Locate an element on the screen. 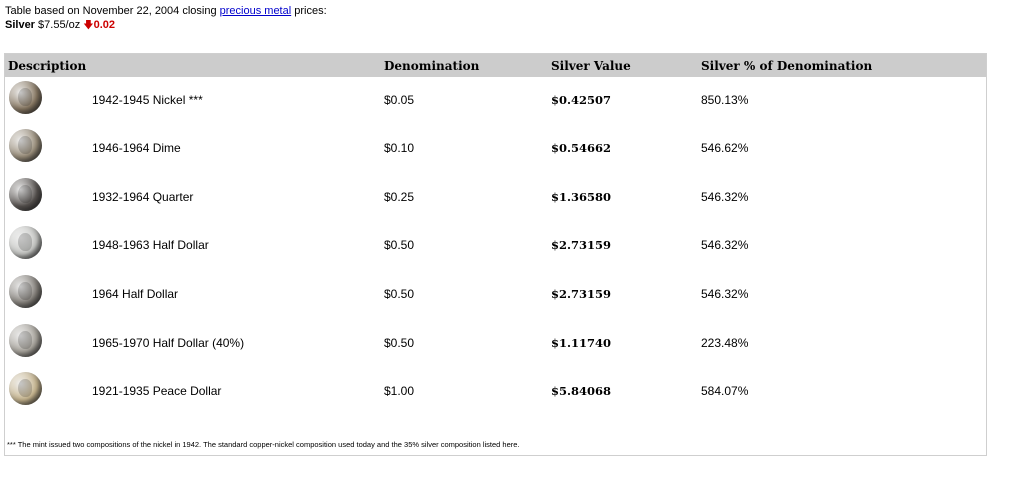  row-denomination: $0.10 is located at coordinates (399, 148).